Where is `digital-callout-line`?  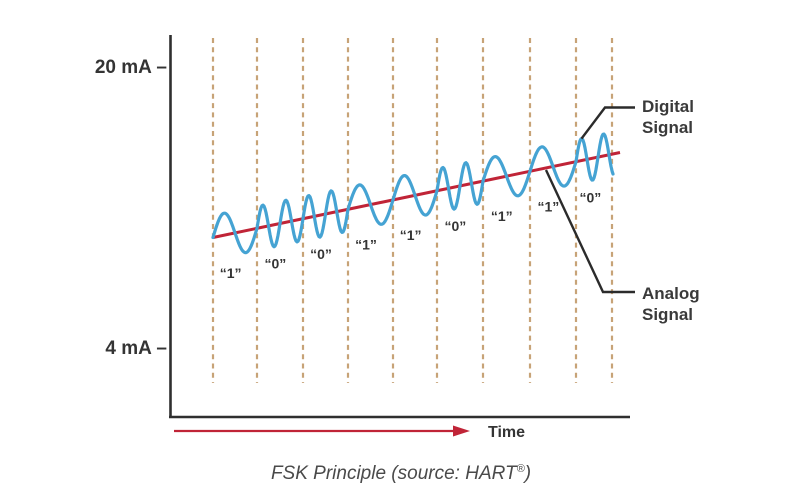
digital-callout-line is located at coordinates (607, 123).